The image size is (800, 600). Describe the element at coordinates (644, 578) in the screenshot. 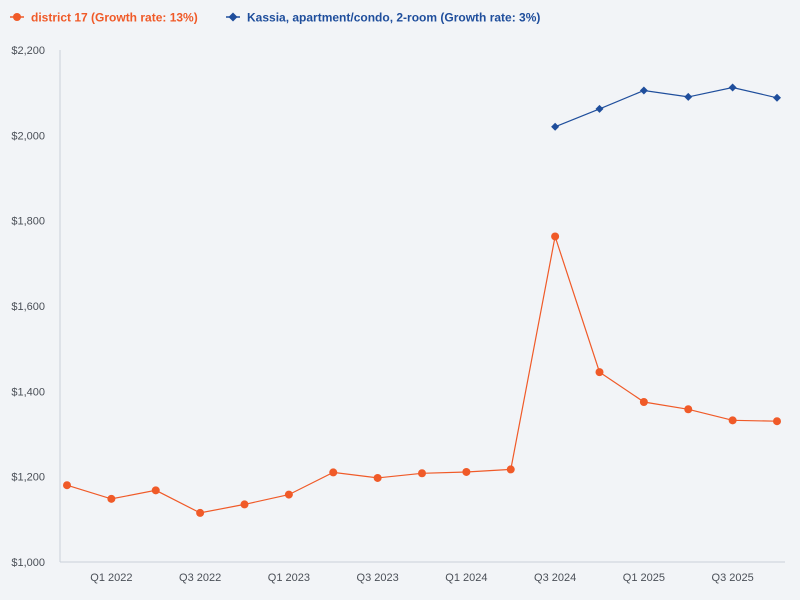

I see `x-tick-label: Q1 2025` at that location.